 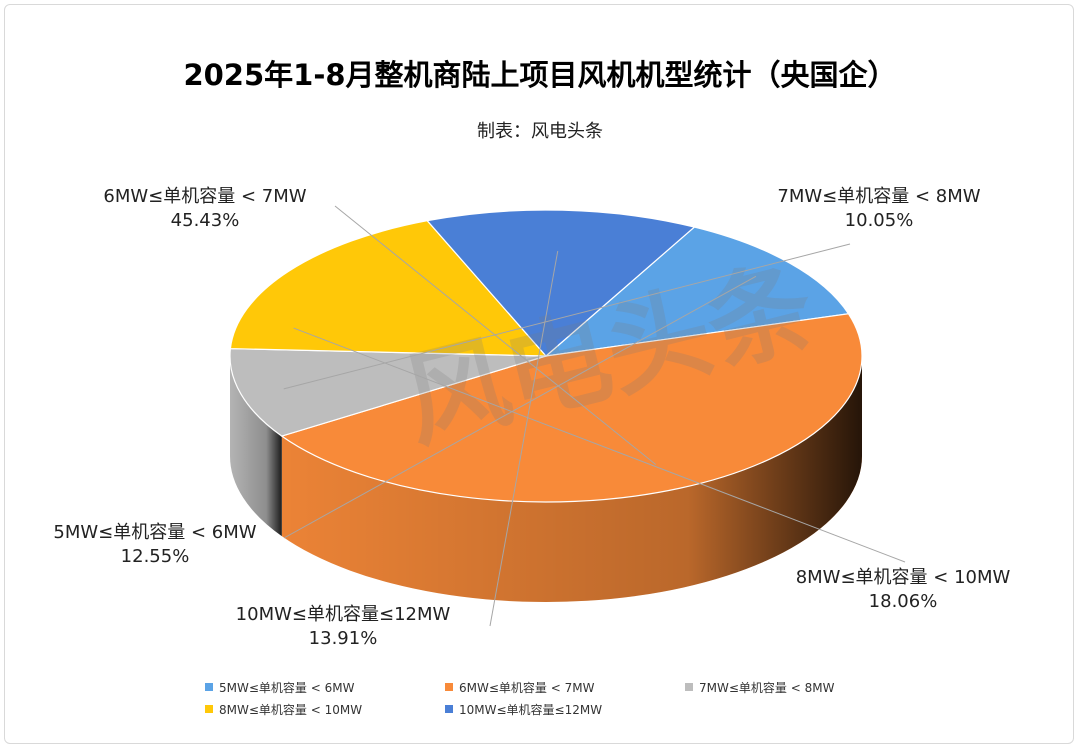 What do you see at coordinates (878, 196) in the screenshot?
I see `slice-label-2: 7MW≤单机容量 < 8MW` at bounding box center [878, 196].